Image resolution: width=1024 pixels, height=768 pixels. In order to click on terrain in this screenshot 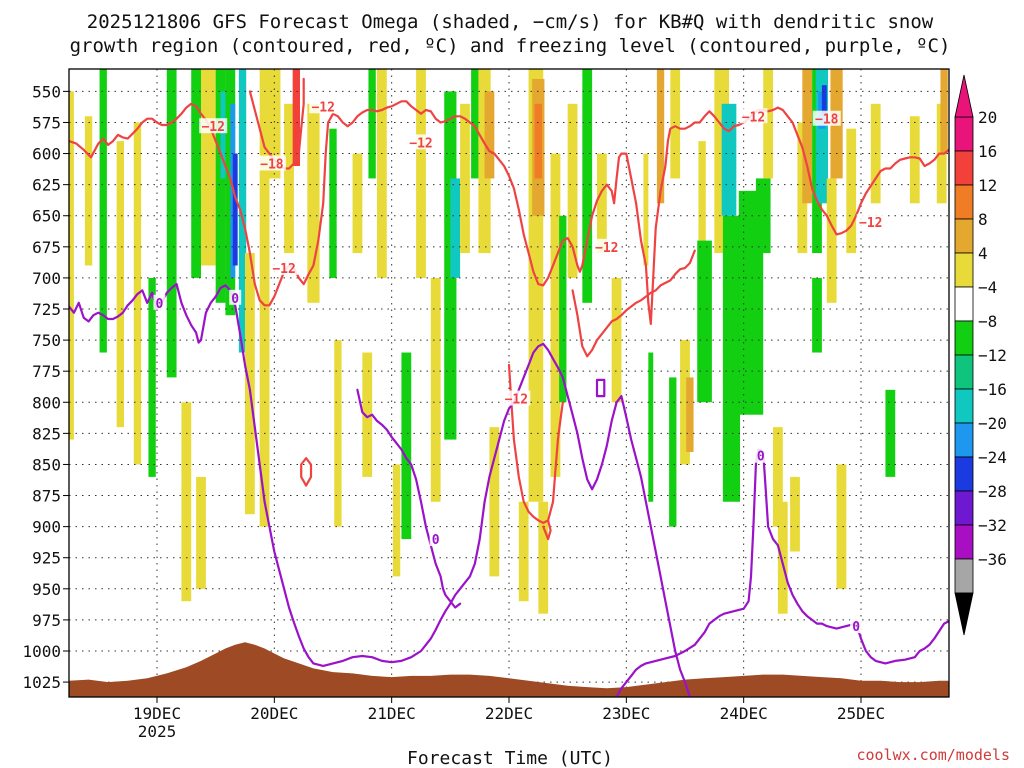, I will do `click(509, 669)`.